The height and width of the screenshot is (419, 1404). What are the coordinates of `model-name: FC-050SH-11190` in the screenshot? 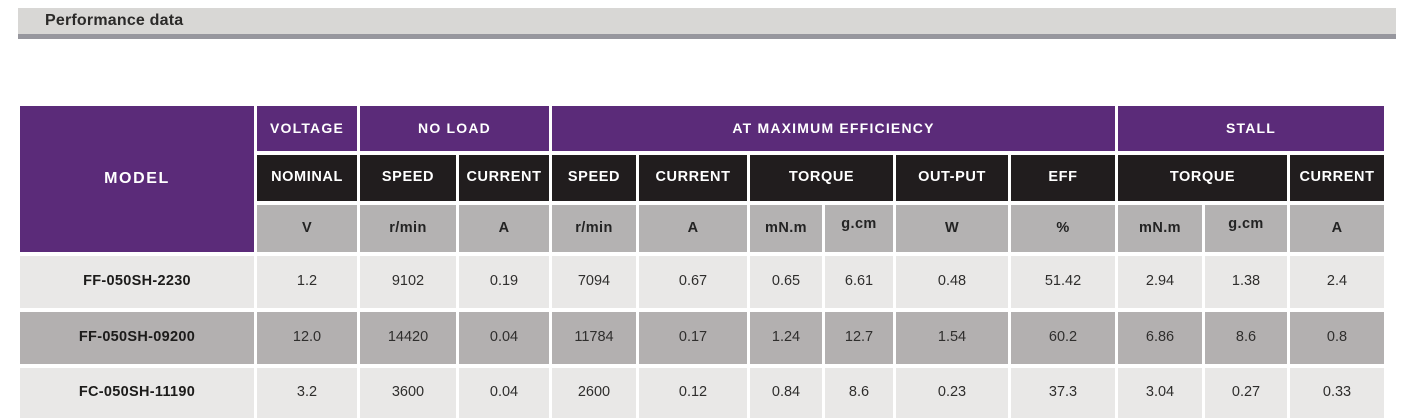 It's located at (137, 393).